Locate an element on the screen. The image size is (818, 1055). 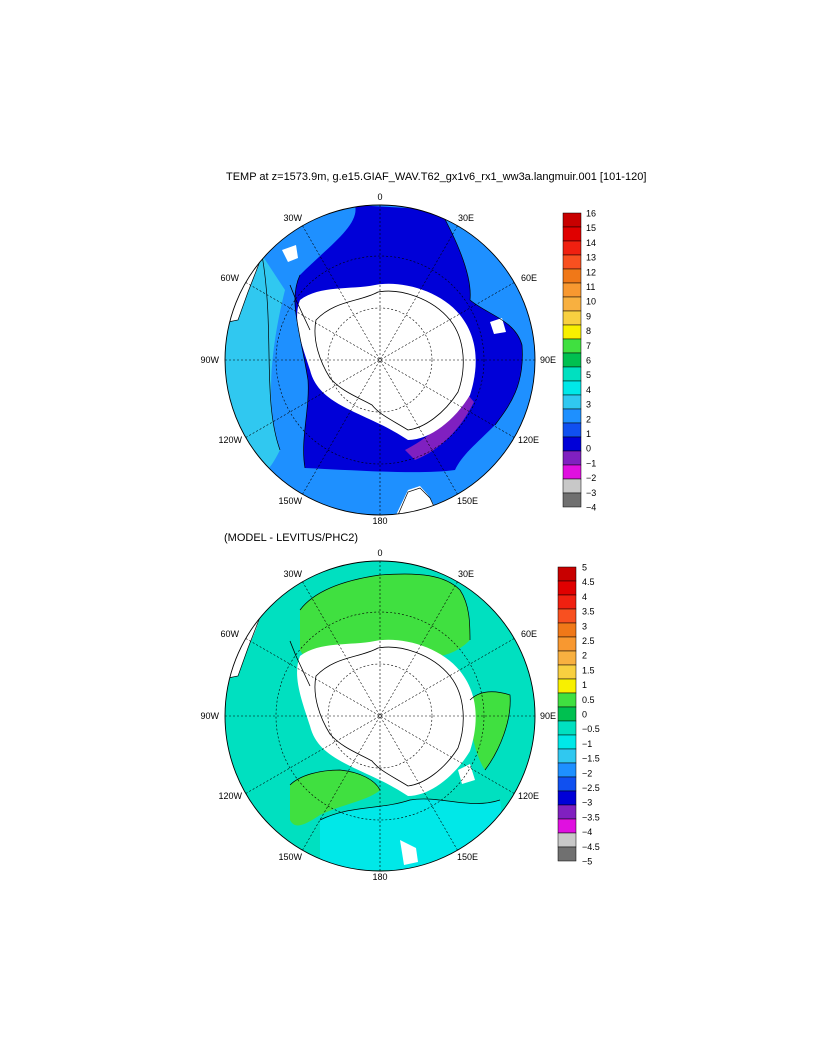
colorbar-tick-label: 12 is located at coordinates (591, 272).